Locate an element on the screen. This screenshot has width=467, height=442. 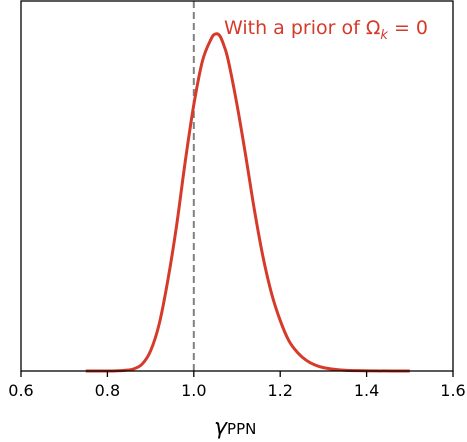
prior-annotation: With a prior of Ωk = 0 is located at coordinates (326, 30).